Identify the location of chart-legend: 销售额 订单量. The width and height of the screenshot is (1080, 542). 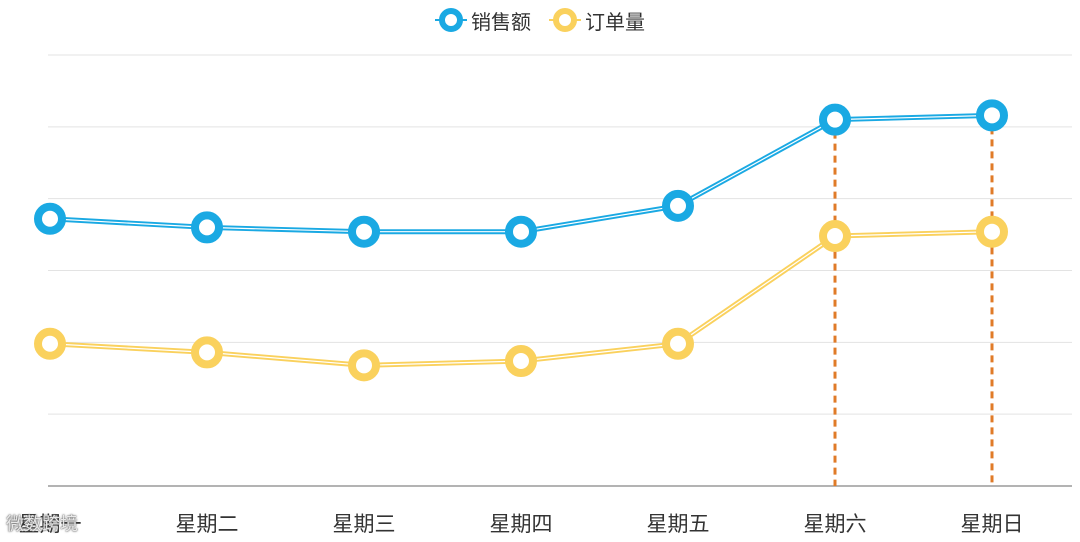
(540, 20).